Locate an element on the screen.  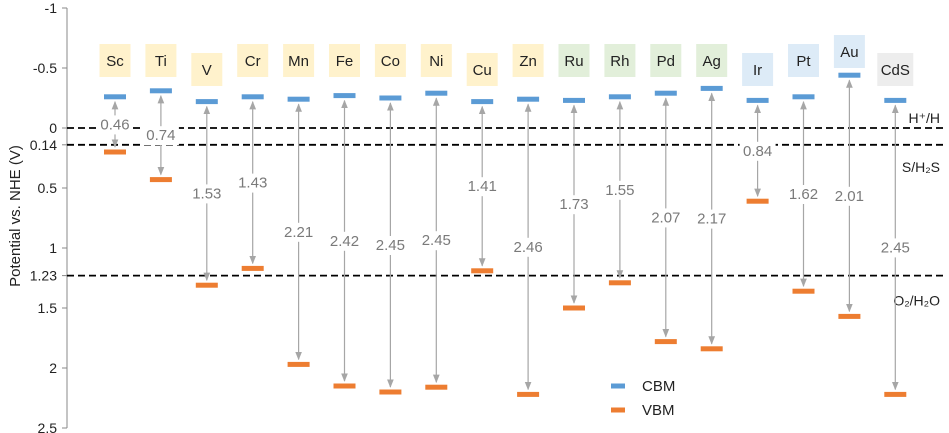
element-label: Ni is located at coordinates (436, 61).